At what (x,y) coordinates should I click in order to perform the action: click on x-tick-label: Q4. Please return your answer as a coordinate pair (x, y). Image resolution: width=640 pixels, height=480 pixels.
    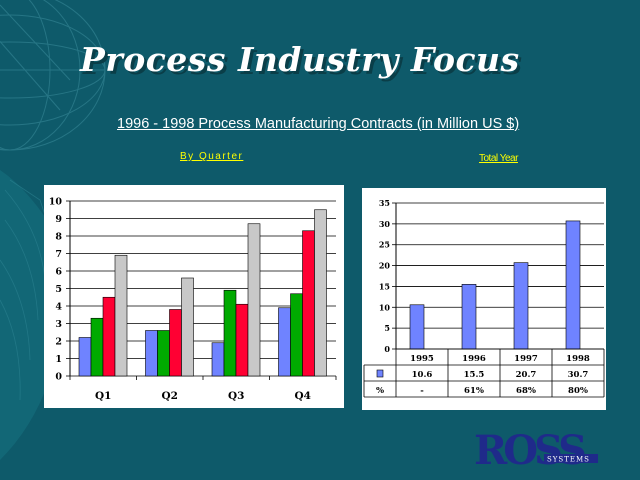
    Looking at the image, I should click on (303, 396).